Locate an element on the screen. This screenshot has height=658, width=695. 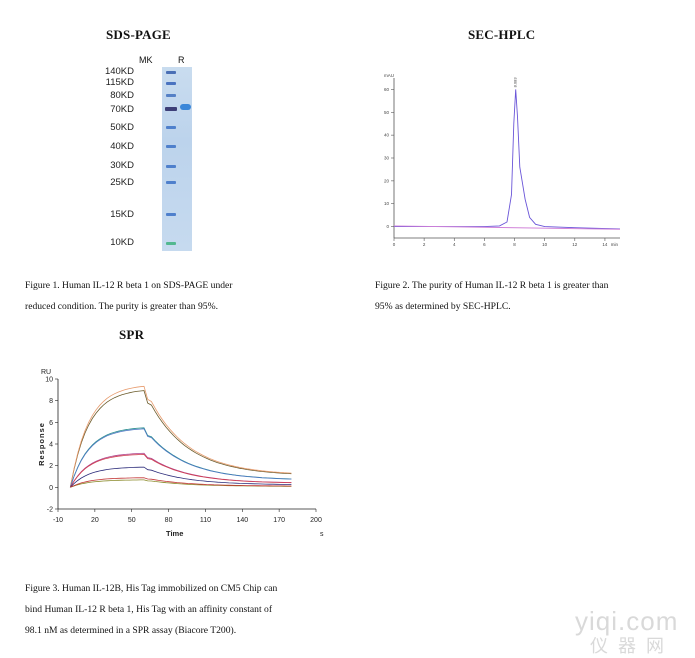
spr-title: SPR is located at coordinates (132, 334).